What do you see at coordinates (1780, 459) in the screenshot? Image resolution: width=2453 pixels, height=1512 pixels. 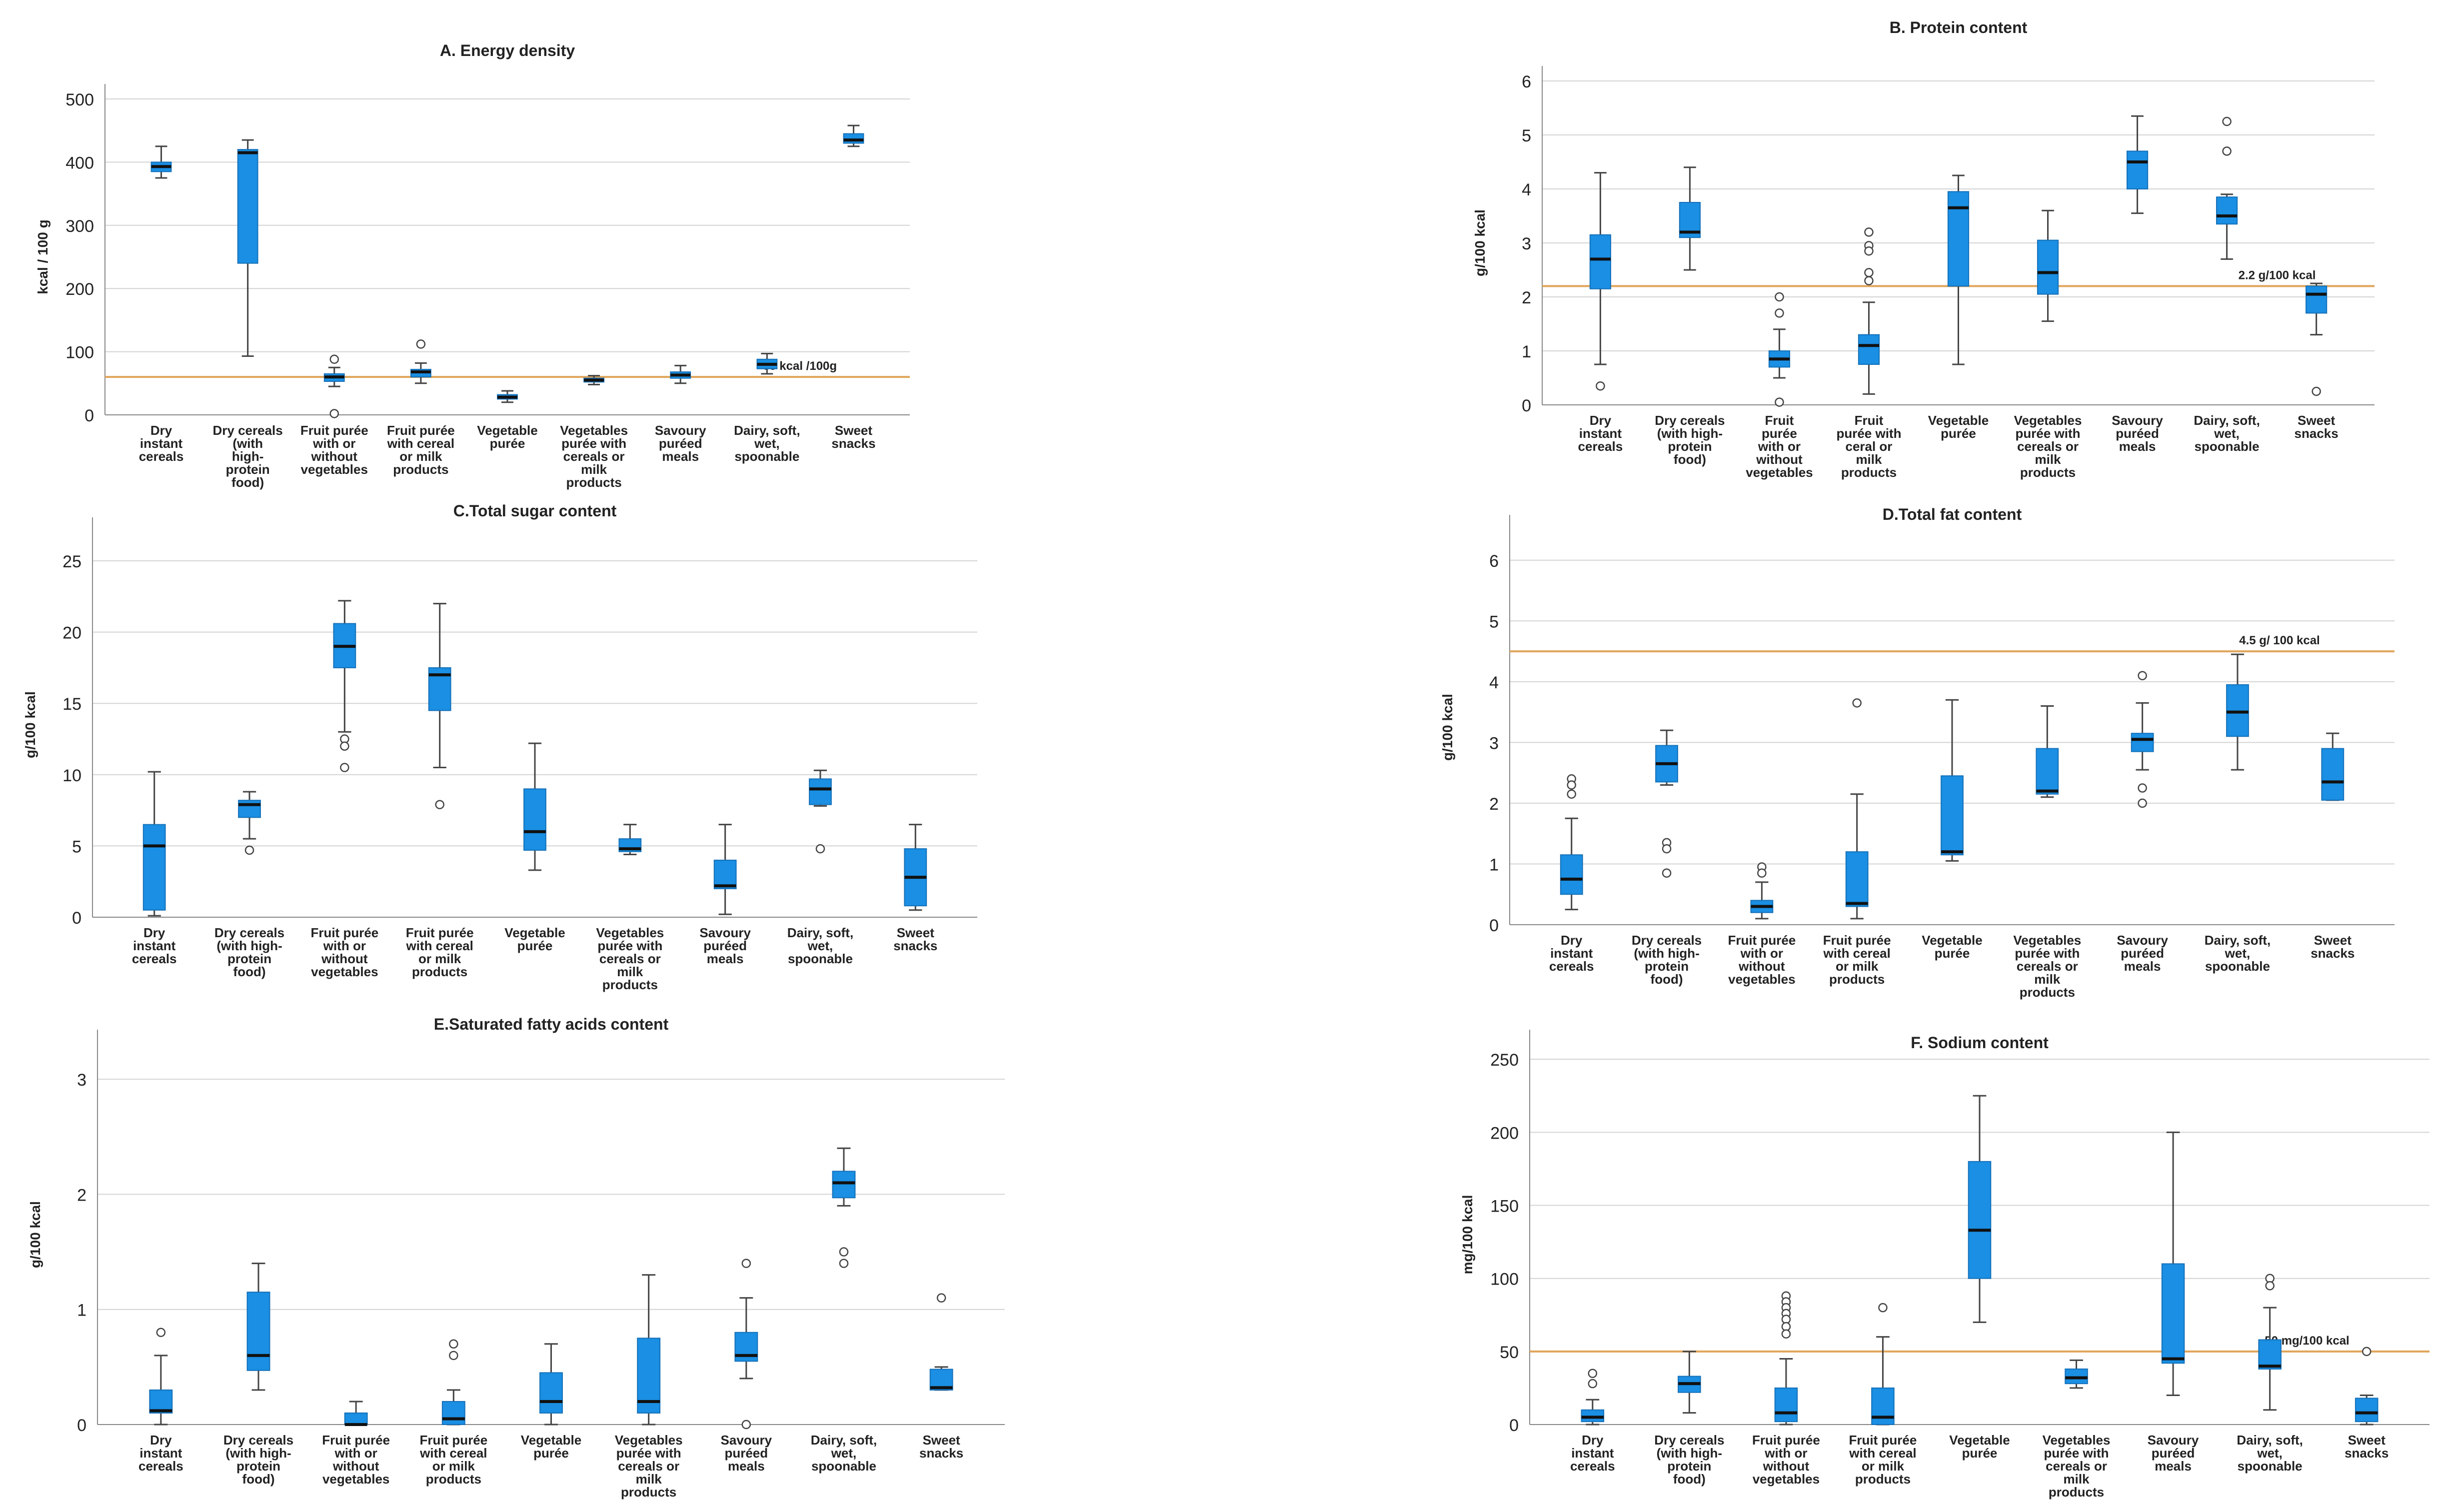 I see `category-label-line: without` at bounding box center [1780, 459].